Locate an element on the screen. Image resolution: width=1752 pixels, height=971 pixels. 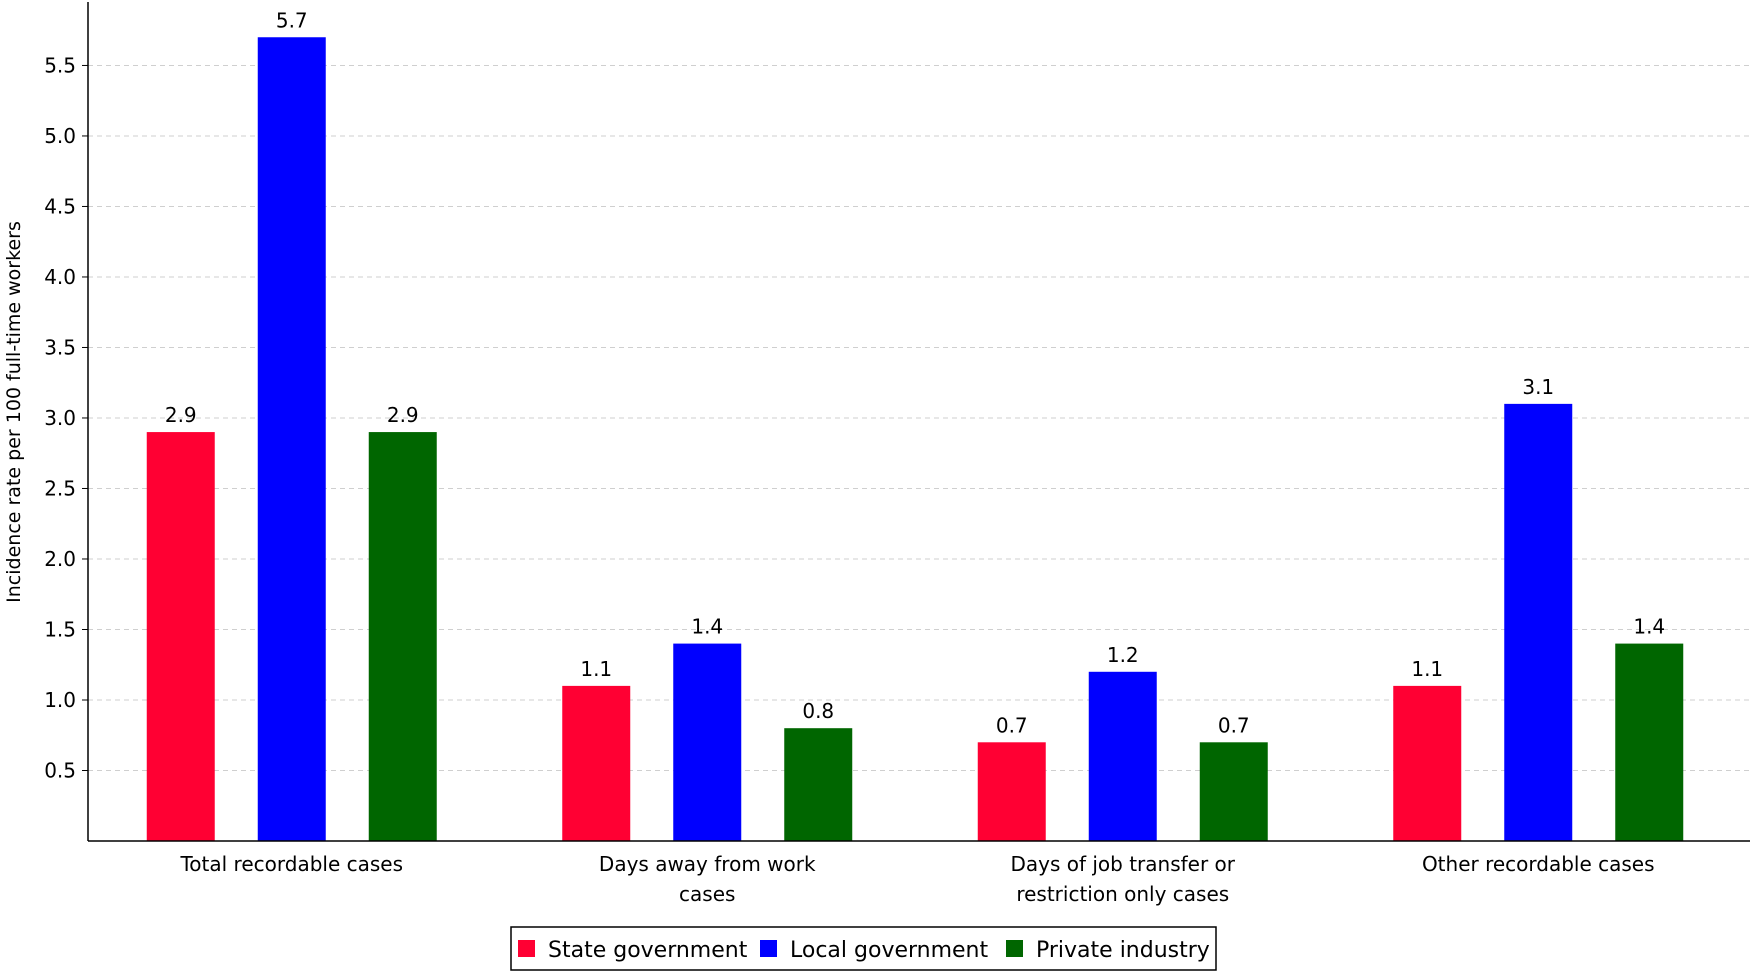
y-tick-label: 4.5 is located at coordinates (60, 206).